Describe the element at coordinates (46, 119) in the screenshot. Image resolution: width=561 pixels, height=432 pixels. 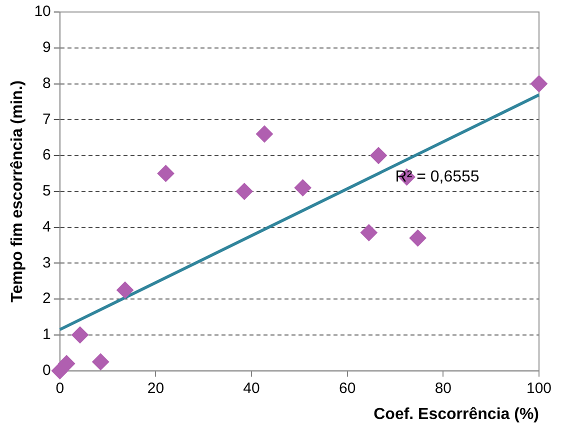
I see `y-tick-label: 7` at that location.